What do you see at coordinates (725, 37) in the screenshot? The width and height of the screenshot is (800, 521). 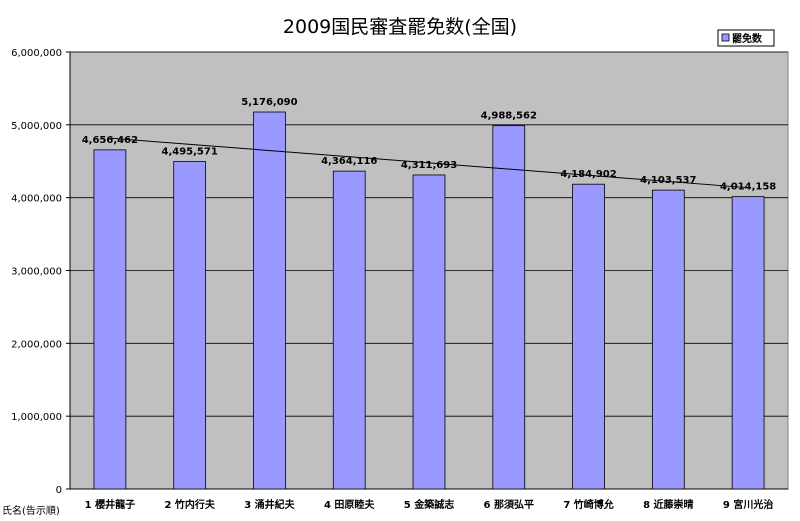 I see `legend-swatch` at bounding box center [725, 37].